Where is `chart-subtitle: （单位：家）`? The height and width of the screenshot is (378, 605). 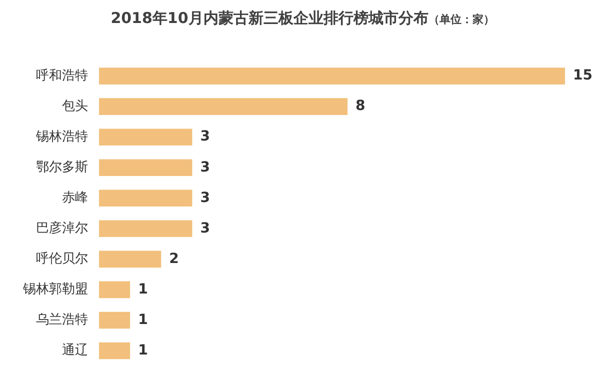
chart-subtitle: （单位：家） is located at coordinates (461, 19).